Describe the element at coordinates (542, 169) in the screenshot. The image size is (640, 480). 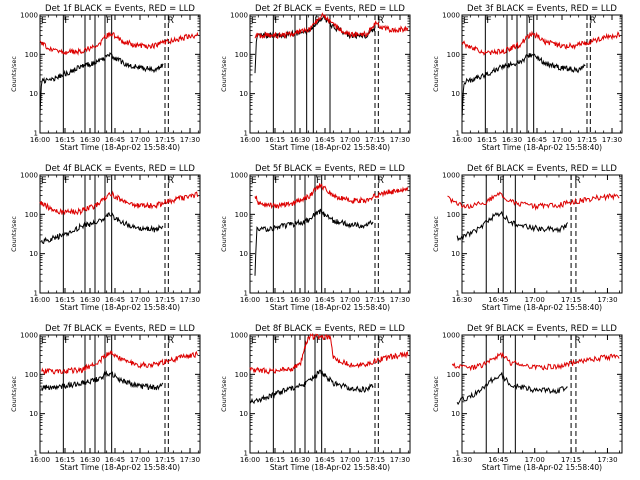
I see `chart-title: Det 6f BLACK = Events, RED = LLD` at that location.